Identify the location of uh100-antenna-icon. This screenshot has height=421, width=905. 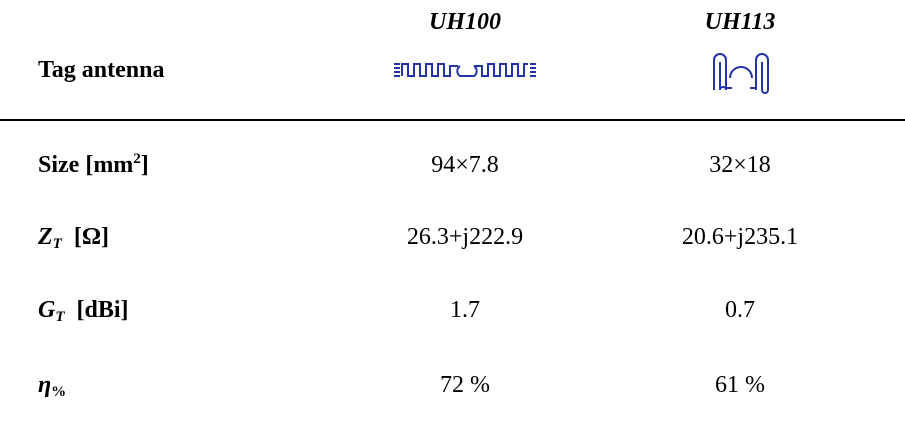
(465, 70).